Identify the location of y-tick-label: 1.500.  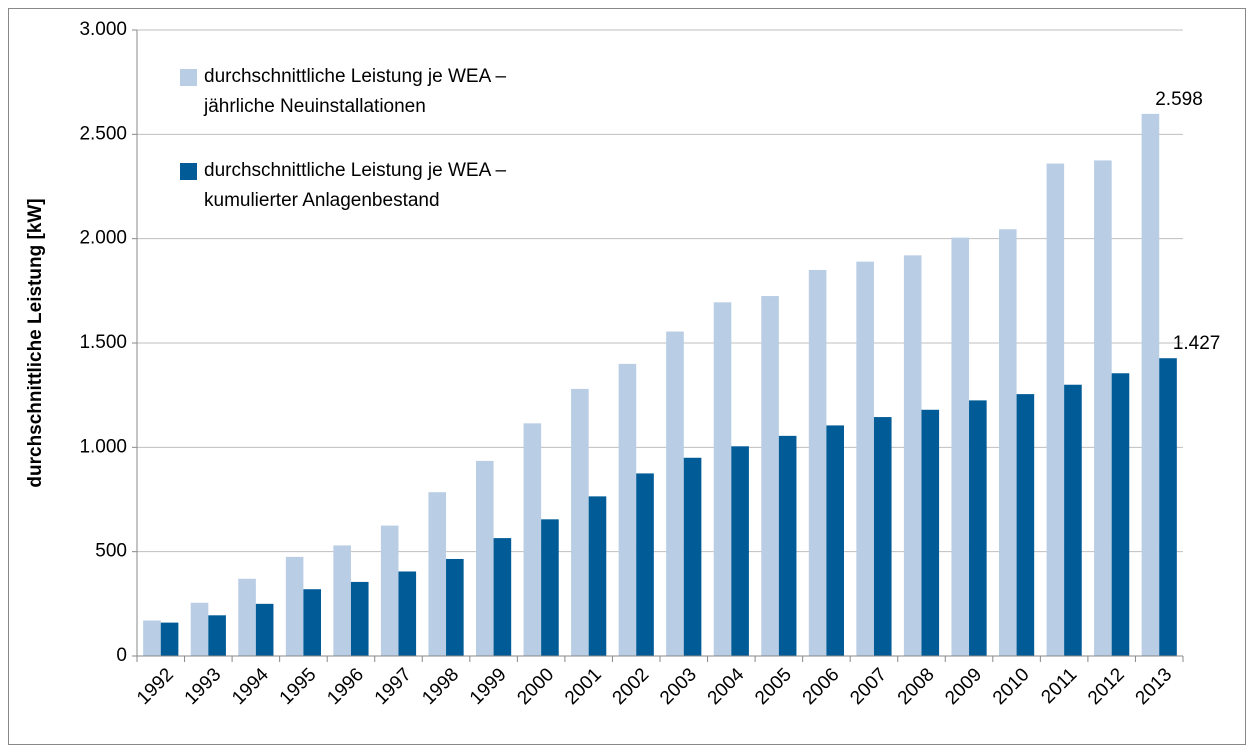
(103, 342).